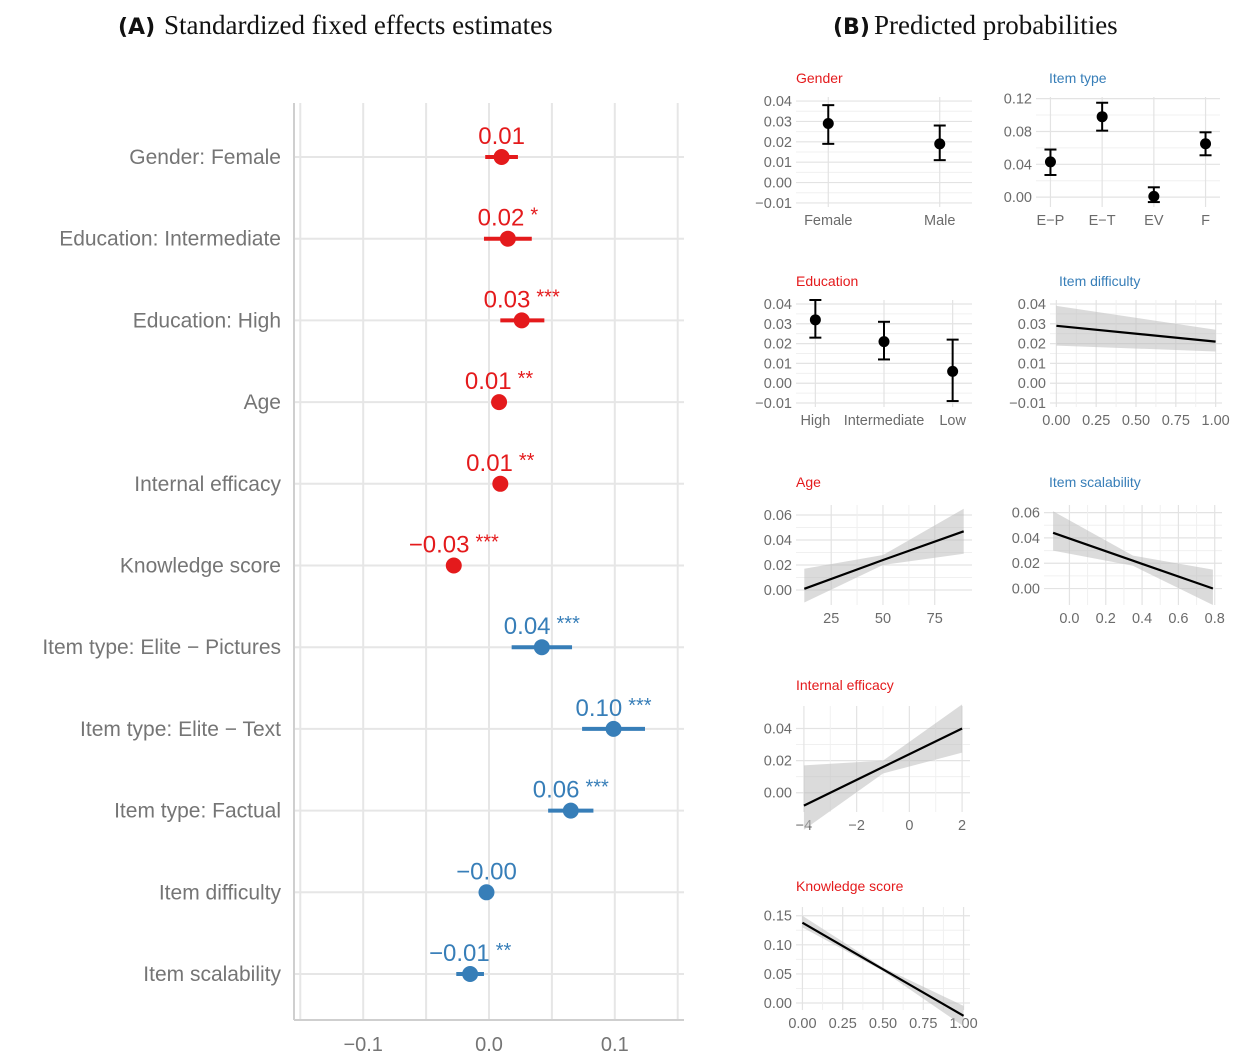 This screenshot has height=1053, width=1234. Describe the element at coordinates (1136, 421) in the screenshot. I see `x-tick-label: 0.50` at that location.